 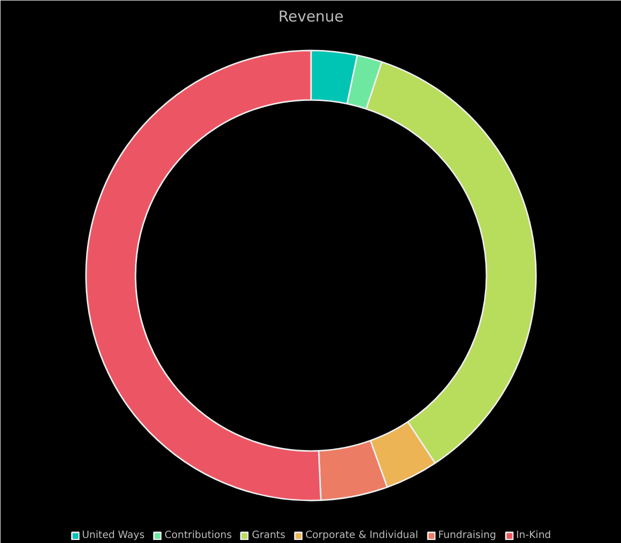 What do you see at coordinates (269, 535) in the screenshot?
I see `legend-label: Grants` at bounding box center [269, 535].